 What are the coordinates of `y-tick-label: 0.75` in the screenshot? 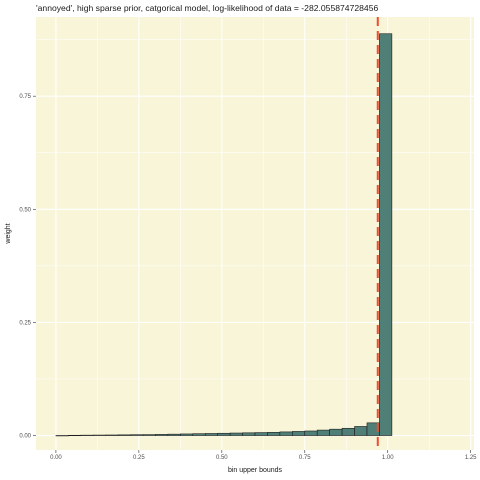 It's located at (25, 97).